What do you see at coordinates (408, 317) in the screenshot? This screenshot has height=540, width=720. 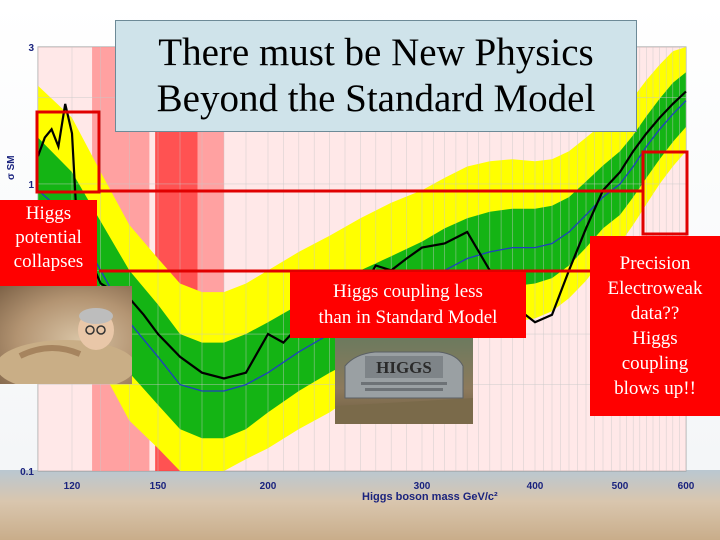 I see `coupling-line-2: than in Standard Model` at bounding box center [408, 317].